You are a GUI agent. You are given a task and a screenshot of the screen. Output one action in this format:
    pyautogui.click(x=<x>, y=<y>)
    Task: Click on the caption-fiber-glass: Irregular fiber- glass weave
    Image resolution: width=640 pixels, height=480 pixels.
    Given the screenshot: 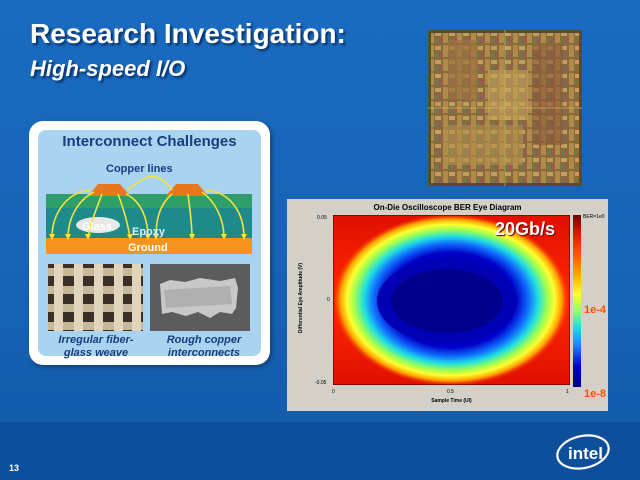 What is the action you would take?
    pyautogui.click(x=96, y=347)
    